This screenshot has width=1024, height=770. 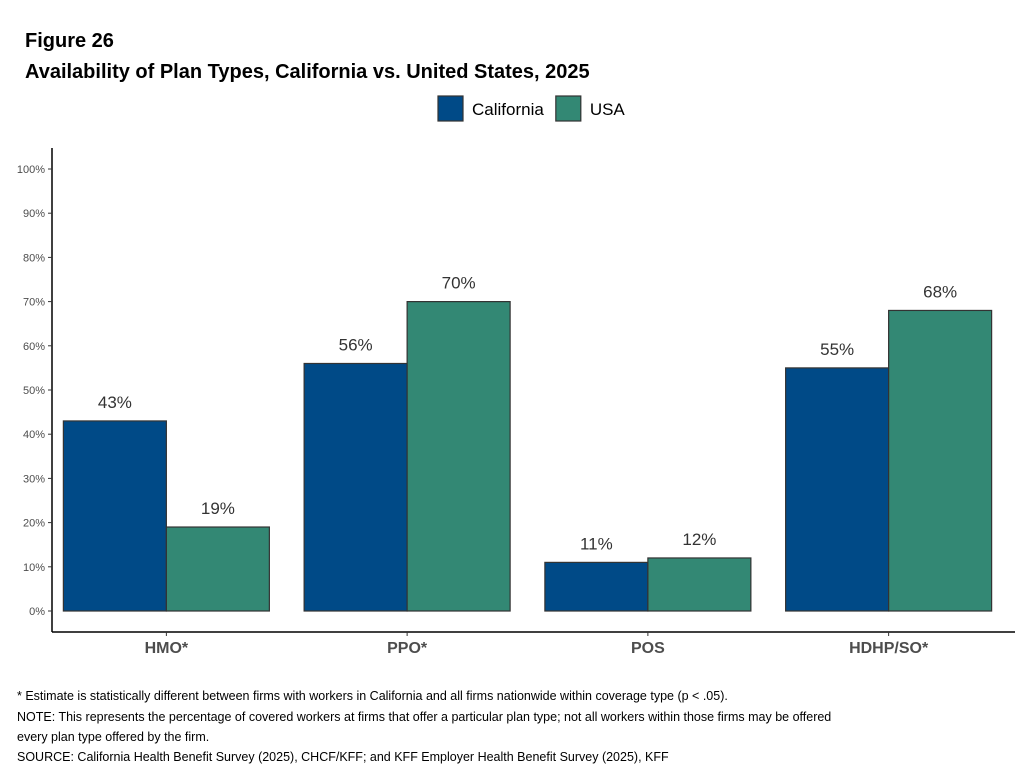 What do you see at coordinates (508, 109) in the screenshot?
I see `legend-label-california: California` at bounding box center [508, 109].